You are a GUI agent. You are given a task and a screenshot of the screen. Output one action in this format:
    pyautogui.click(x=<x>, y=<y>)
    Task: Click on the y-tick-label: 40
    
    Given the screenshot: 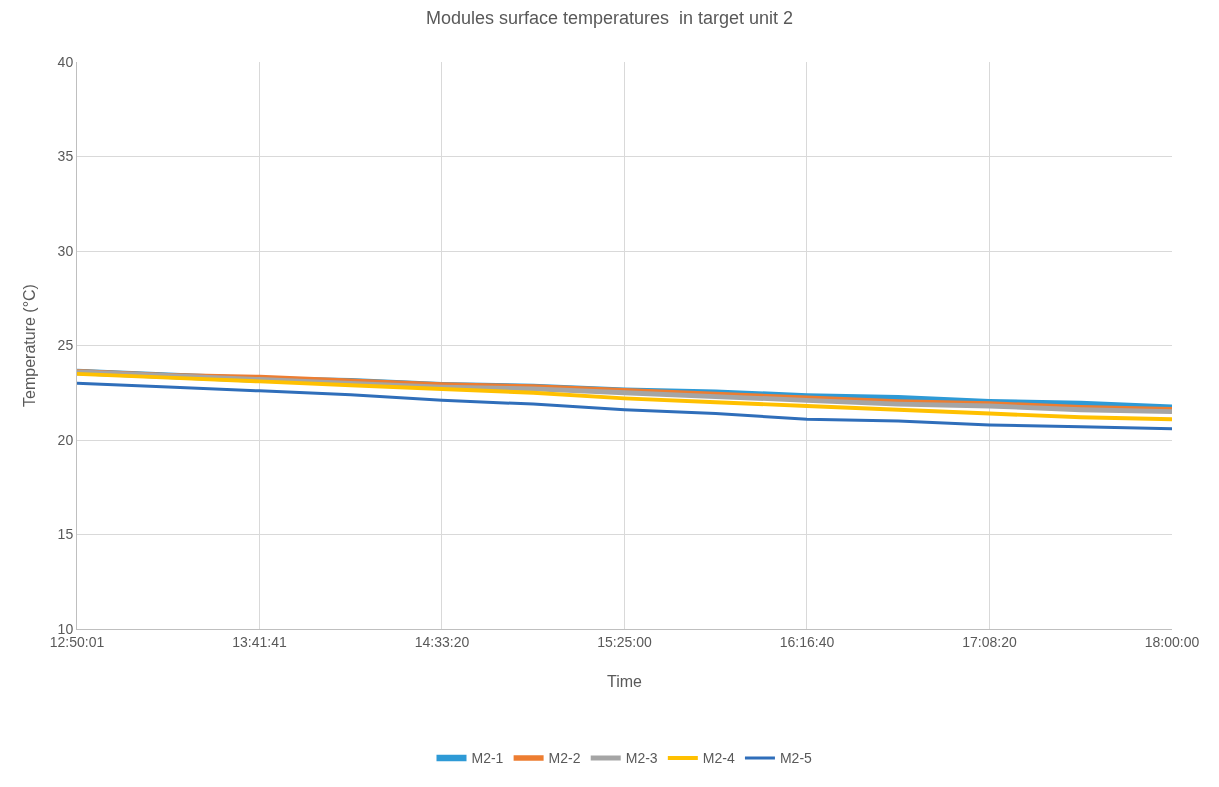 What is the action you would take?
    pyautogui.click(x=65, y=61)
    